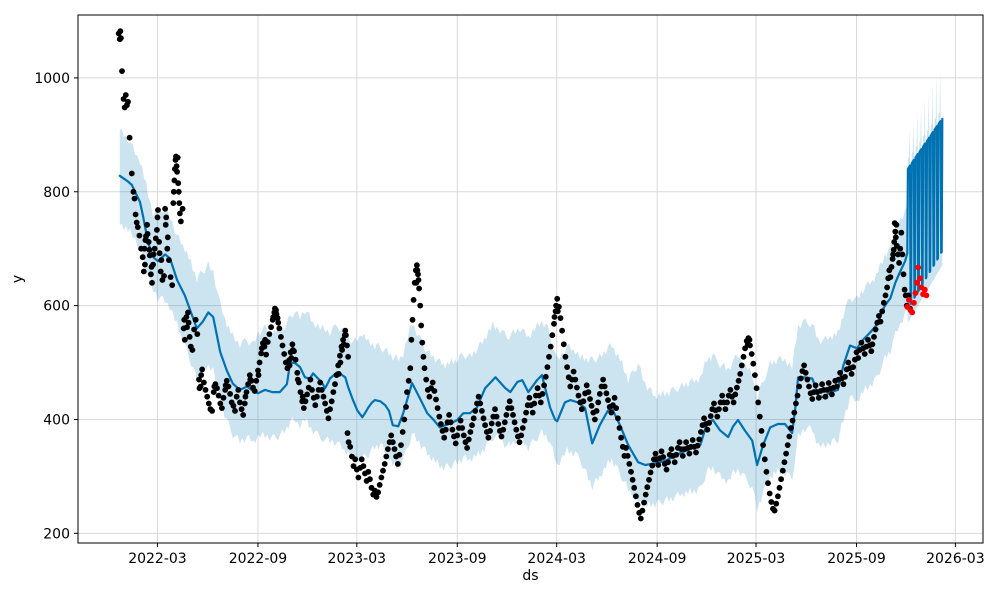  Describe the element at coordinates (955, 559) in the screenshot. I see `x-tick-label: 2026-03` at that location.